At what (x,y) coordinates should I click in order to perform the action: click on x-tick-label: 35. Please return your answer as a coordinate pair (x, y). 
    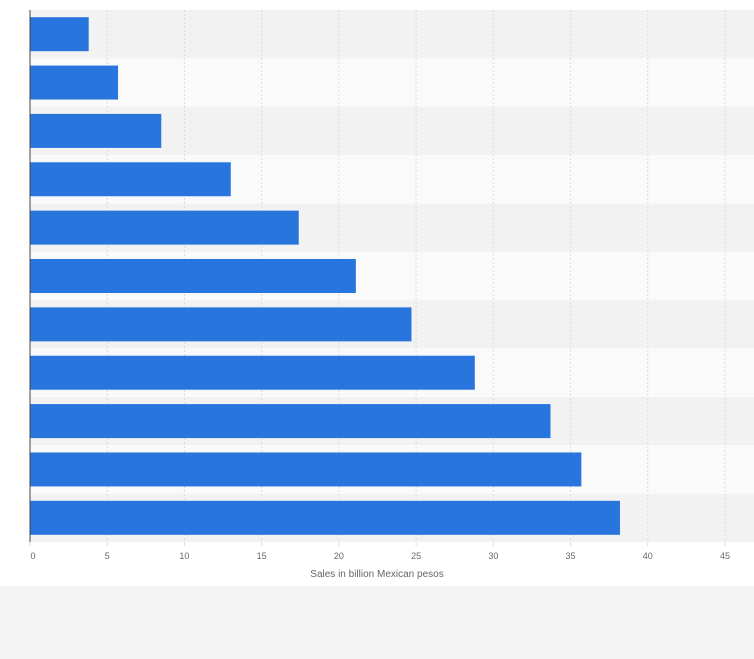
    Looking at the image, I should click on (571, 556).